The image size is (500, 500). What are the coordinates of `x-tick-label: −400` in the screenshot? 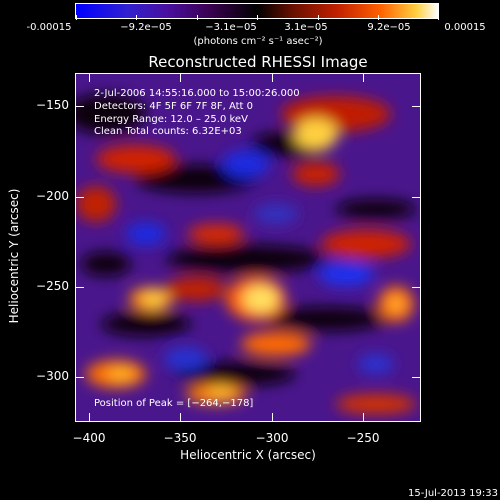 It's located at (89, 438).